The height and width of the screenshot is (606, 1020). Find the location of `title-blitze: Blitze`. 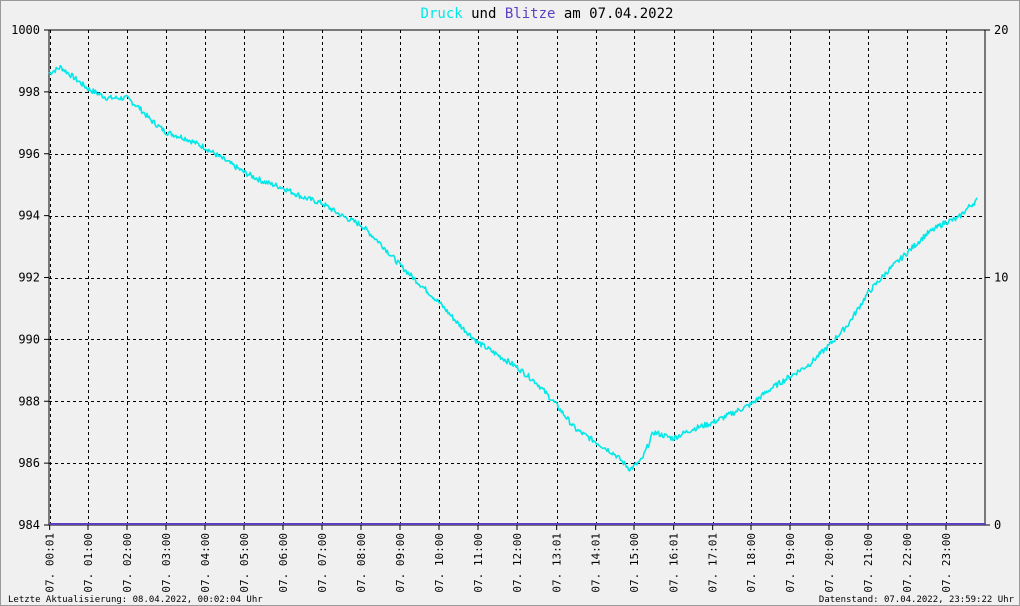

title-blitze: Blitze is located at coordinates (530, 14).